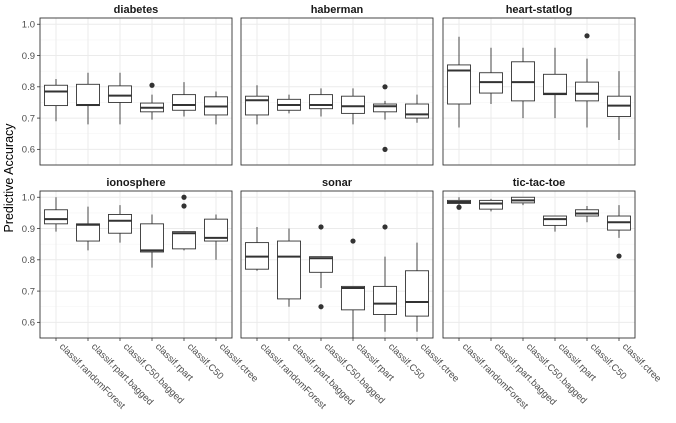 This screenshot has height=423, width=676. I want to click on facet-strip-label: tic-tac-toe, so click(539, 183).